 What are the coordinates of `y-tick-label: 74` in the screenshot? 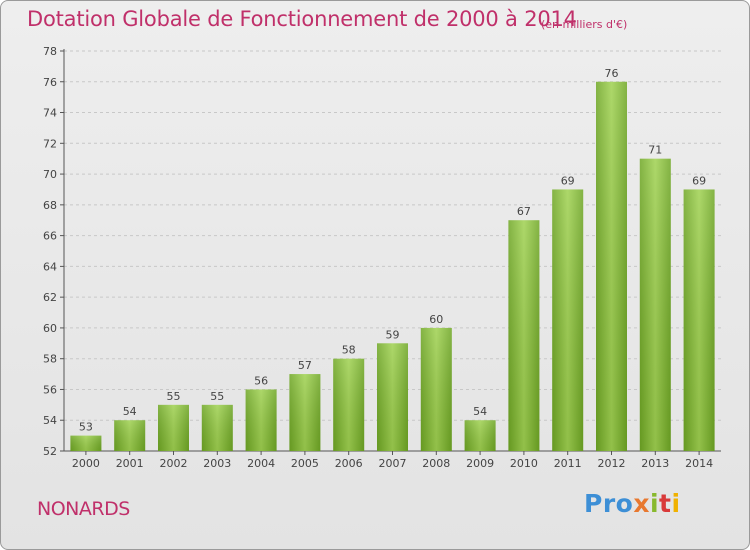 It's located at (50, 113).